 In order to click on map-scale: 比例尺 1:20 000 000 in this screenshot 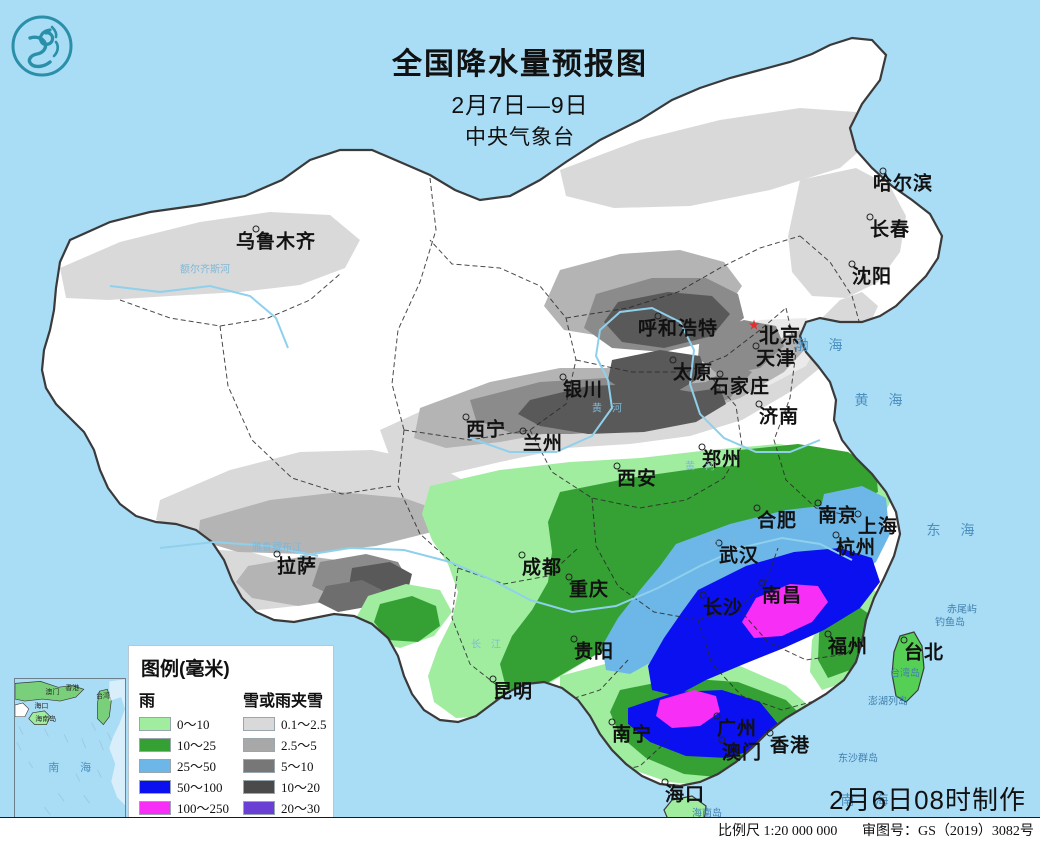, I will do `click(778, 831)`.